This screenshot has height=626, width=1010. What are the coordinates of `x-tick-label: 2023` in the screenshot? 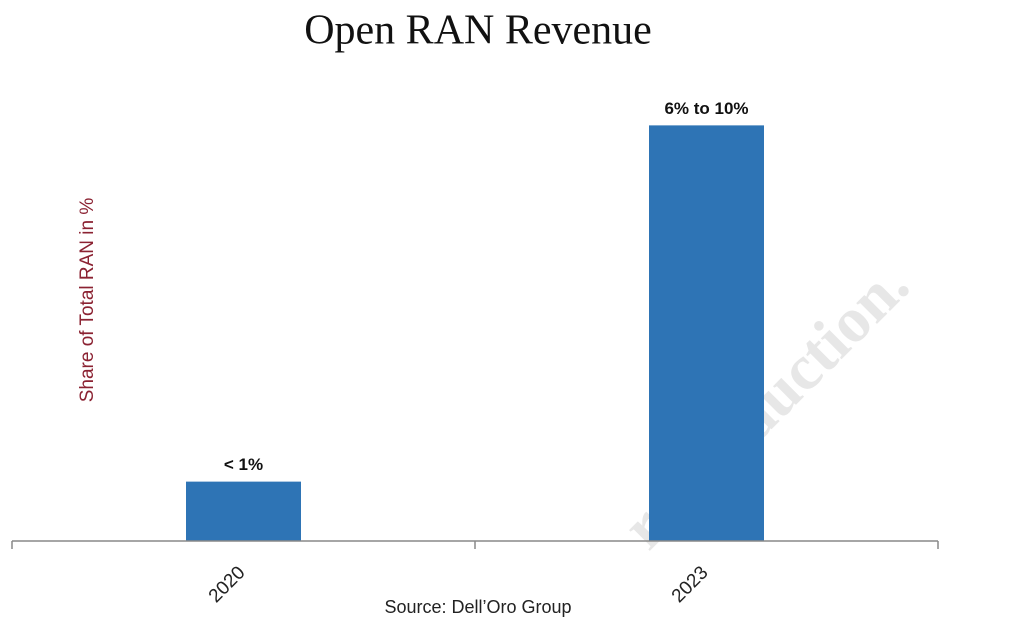 It's located at (690, 584).